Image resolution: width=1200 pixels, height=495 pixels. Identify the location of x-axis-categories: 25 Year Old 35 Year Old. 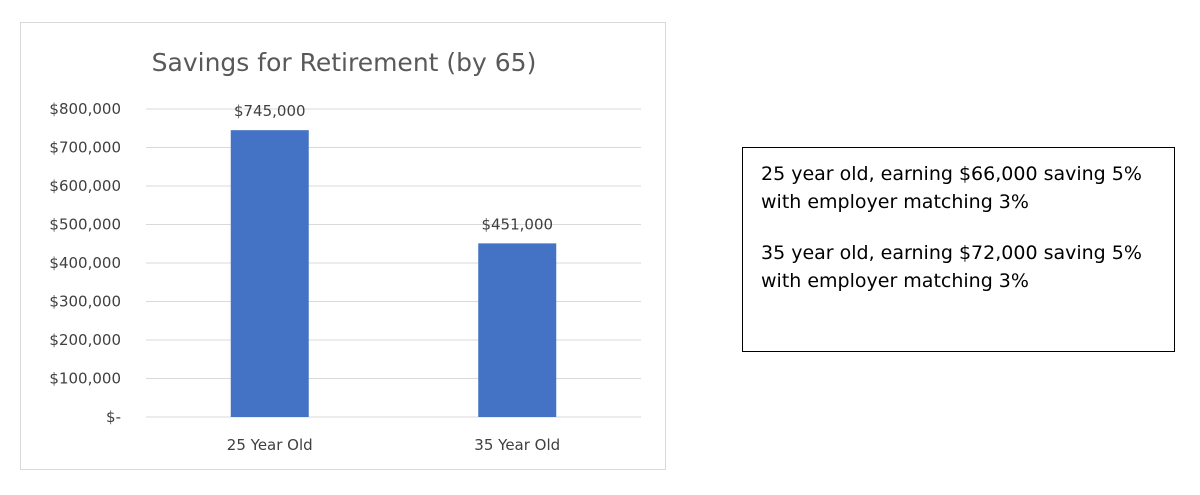
(393, 445).